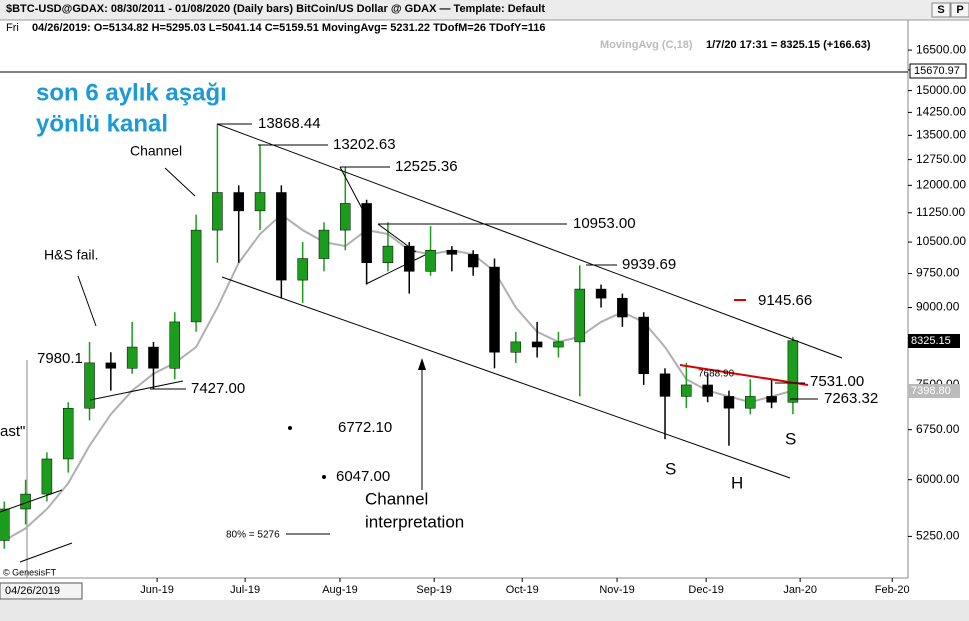 The image size is (969, 621). I want to click on price-label: 7531.00, so click(837, 381).